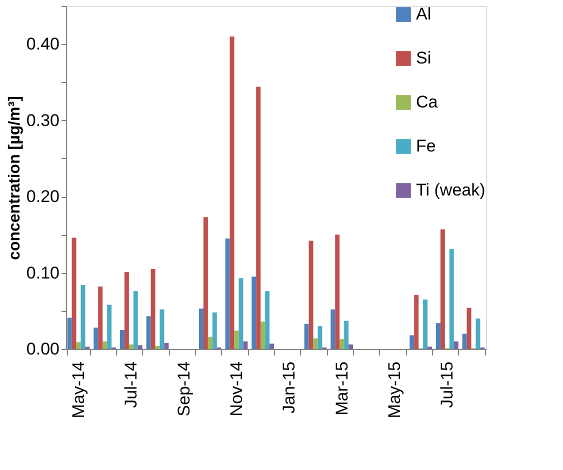  Describe the element at coordinates (451, 190) in the screenshot. I see `legend-label: Ti (weak)` at that location.